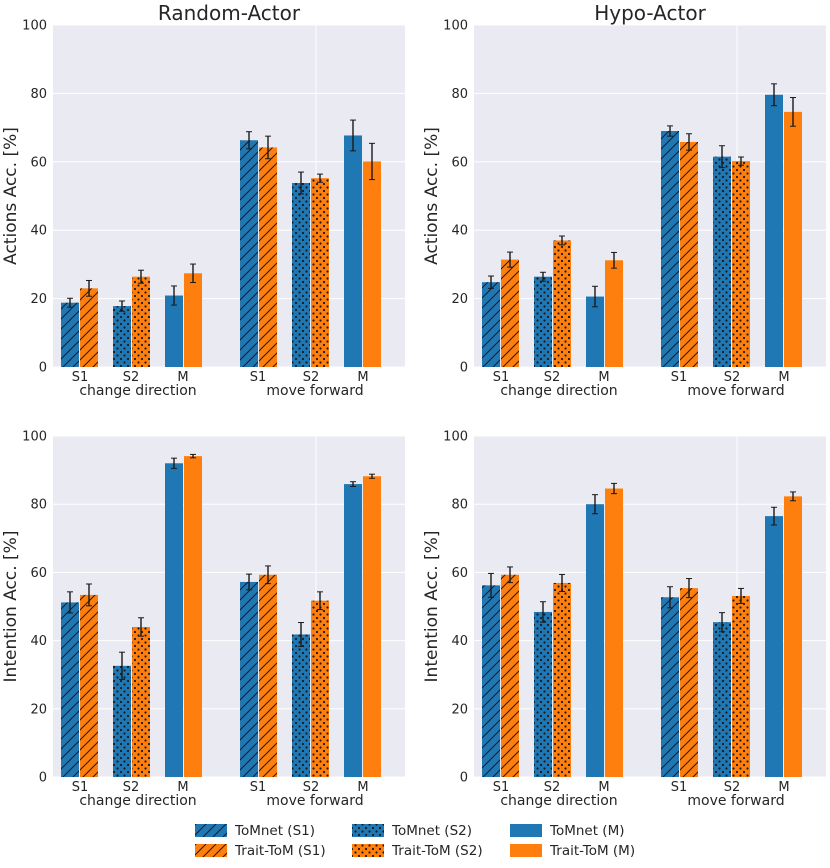  Describe the element at coordinates (572, 851) in the screenshot. I see `legend-item: Trait-ToM (M)` at that location.